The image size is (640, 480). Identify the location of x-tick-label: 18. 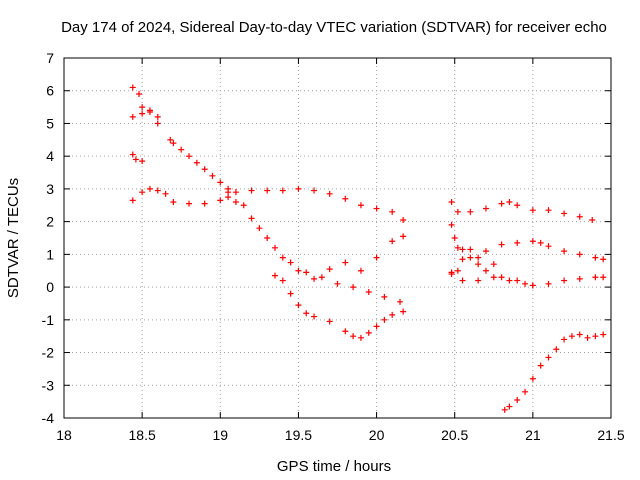
(64, 435).